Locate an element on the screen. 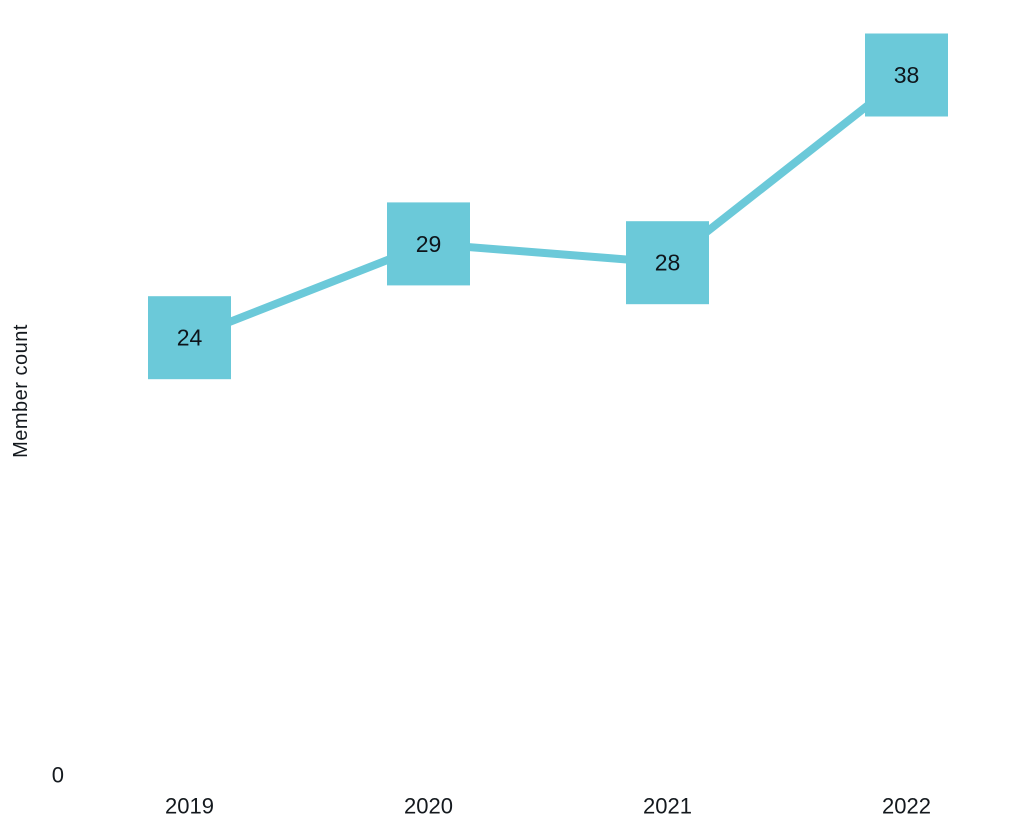 The image size is (1026, 819). marker-square-2020 is located at coordinates (428, 244).